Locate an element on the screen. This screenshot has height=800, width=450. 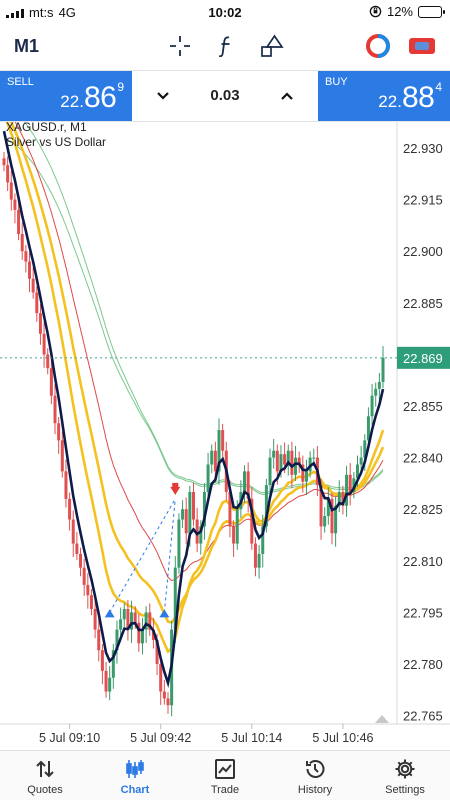
bottom-navigation: Quotes Chart Trade History Settings is located at coordinates (225, 775).